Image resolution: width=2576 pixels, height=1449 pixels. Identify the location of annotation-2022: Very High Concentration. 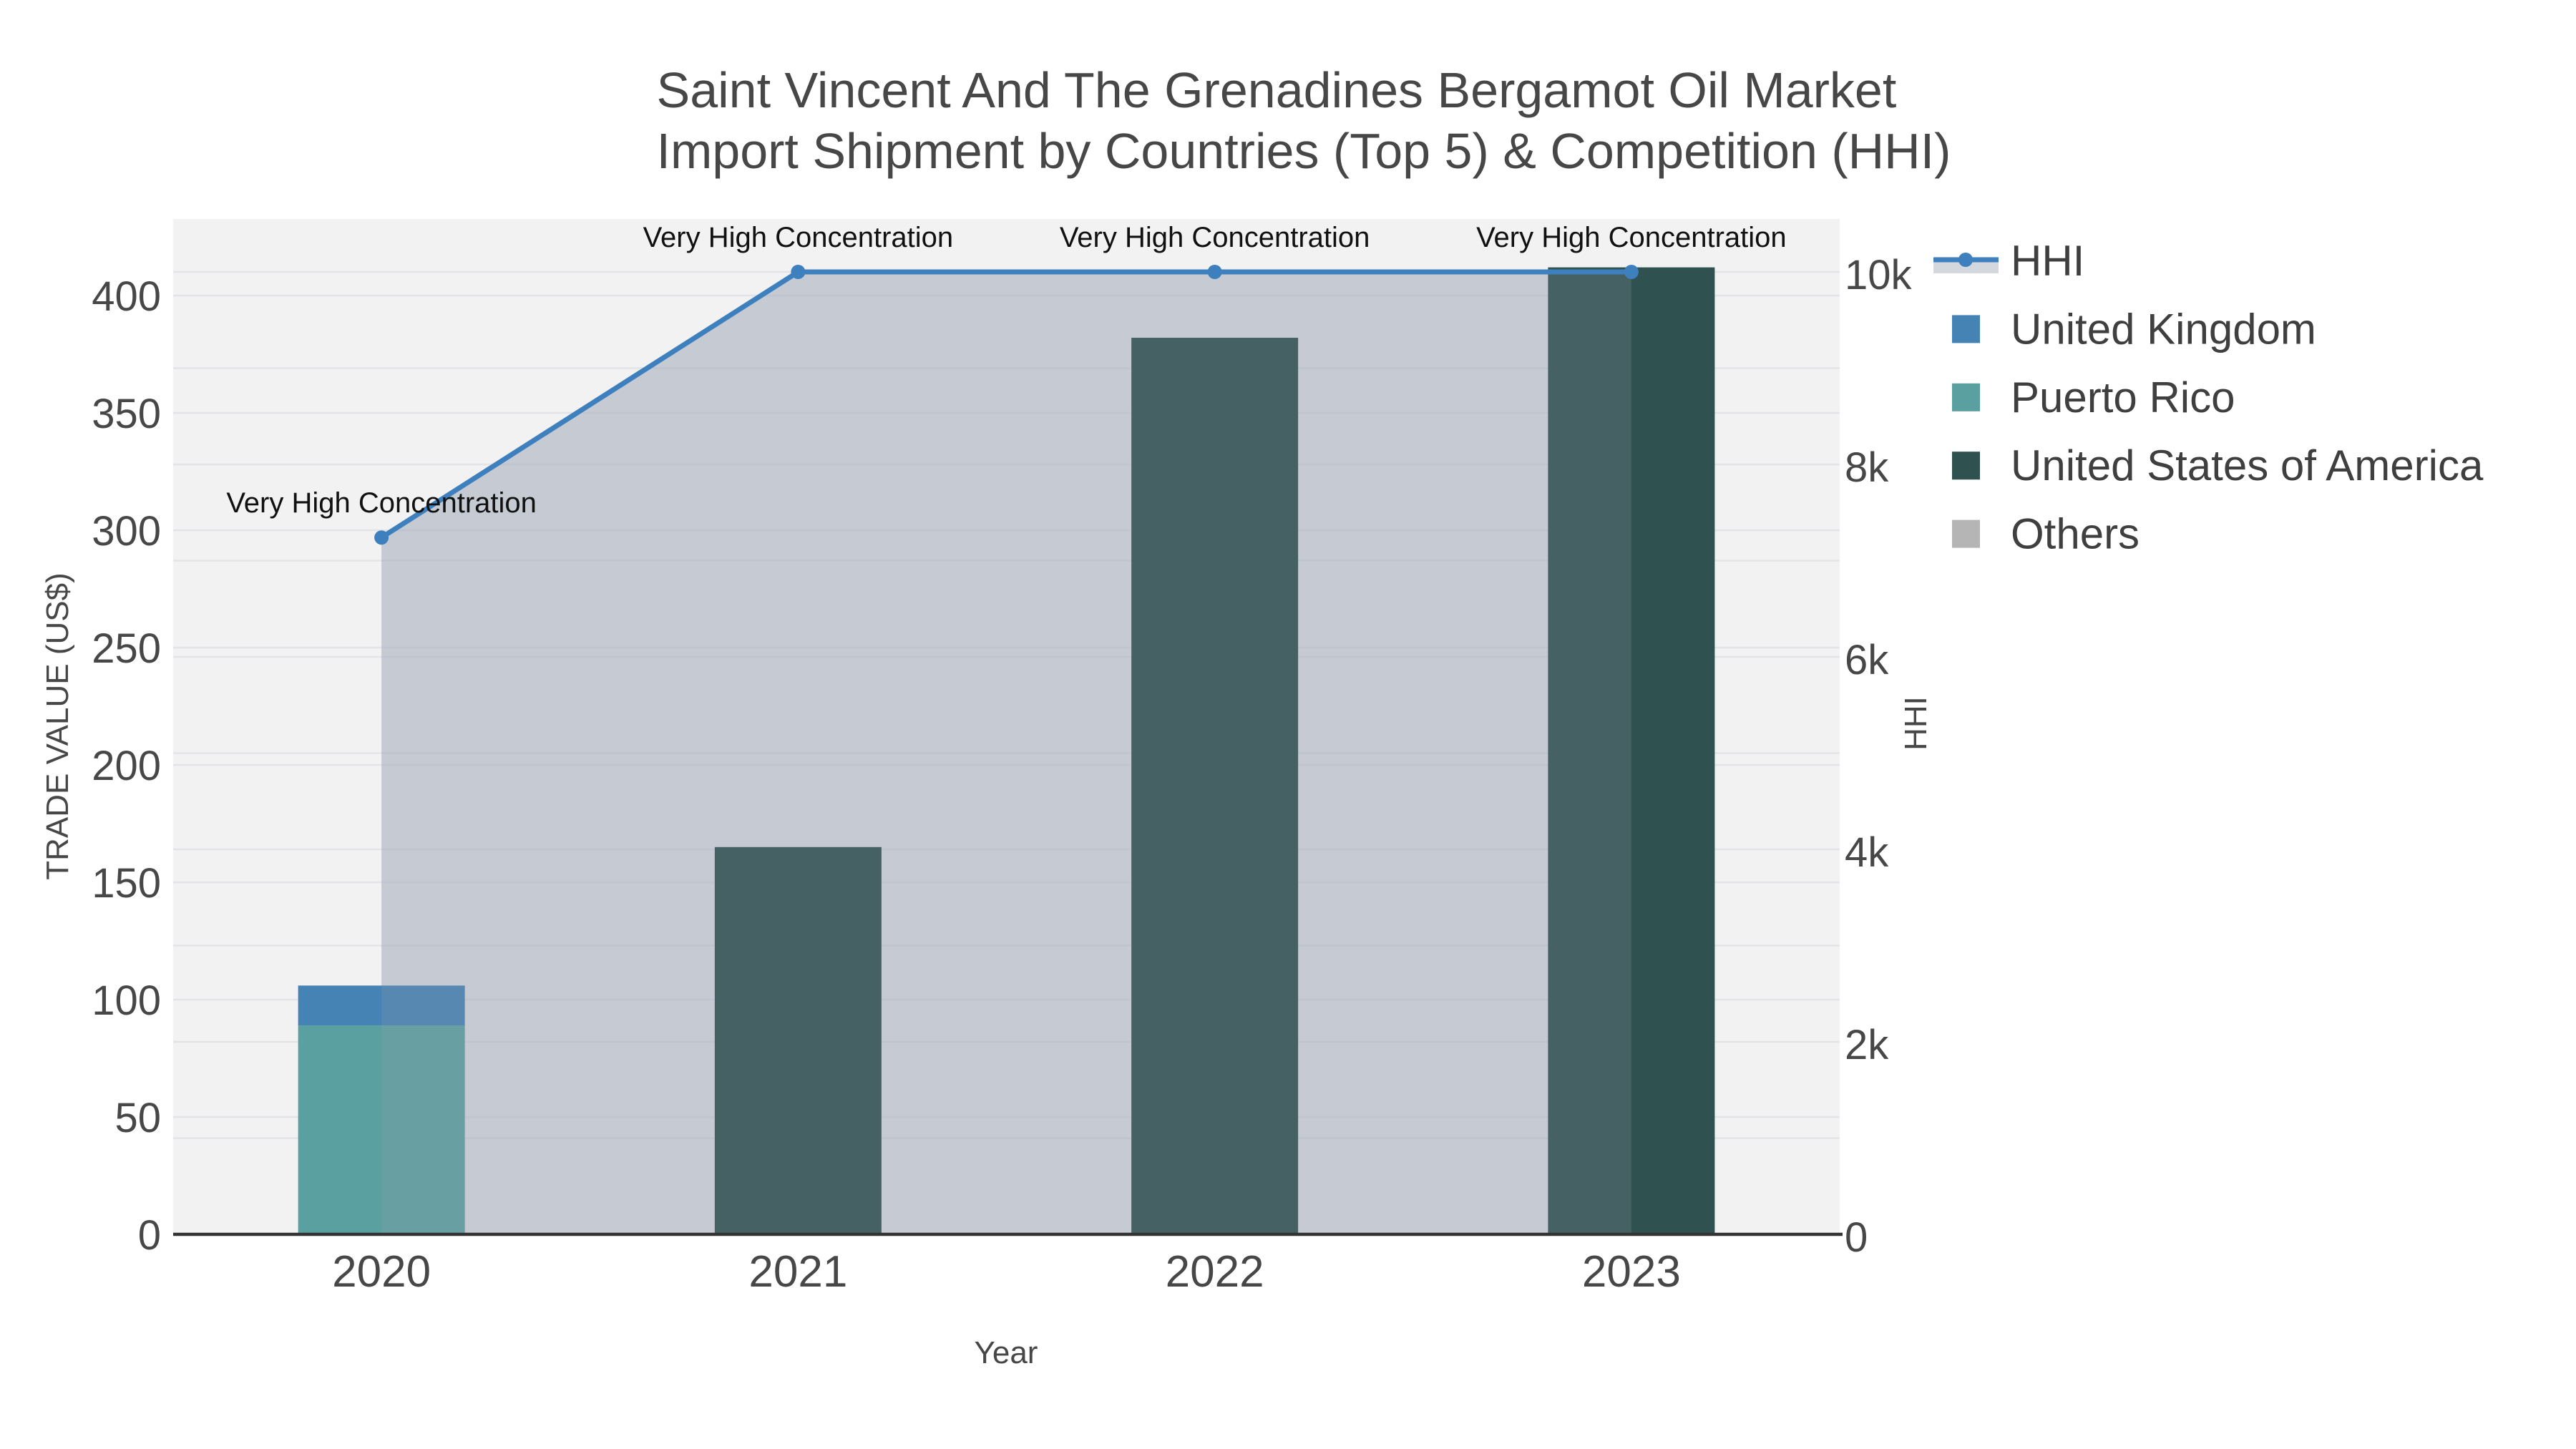
(1215, 237).